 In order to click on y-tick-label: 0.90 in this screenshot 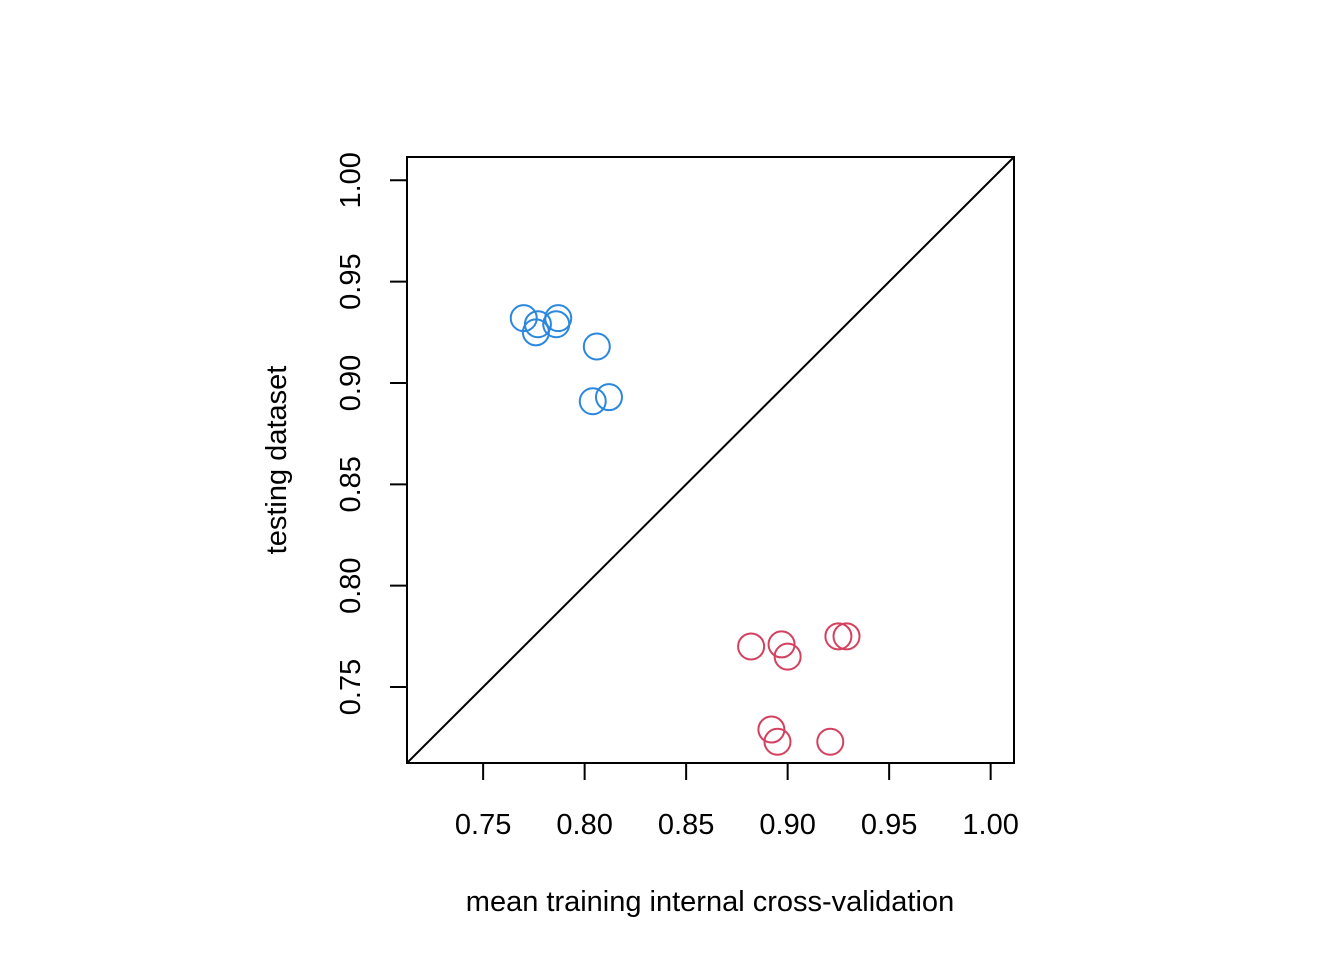, I will do `click(351, 383)`.